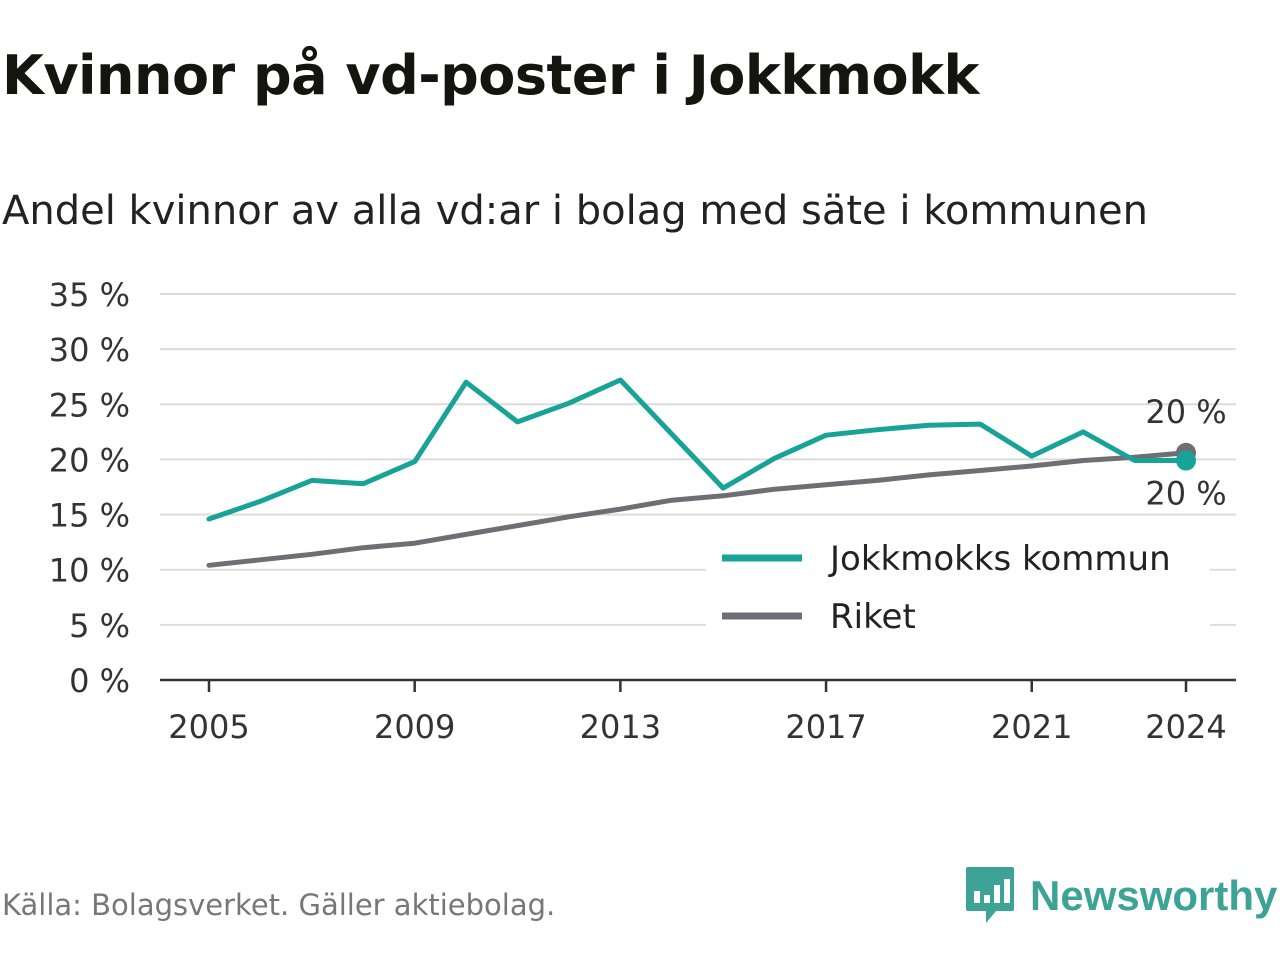  I want to click on y-tick-label: 35 %, so click(89, 295).